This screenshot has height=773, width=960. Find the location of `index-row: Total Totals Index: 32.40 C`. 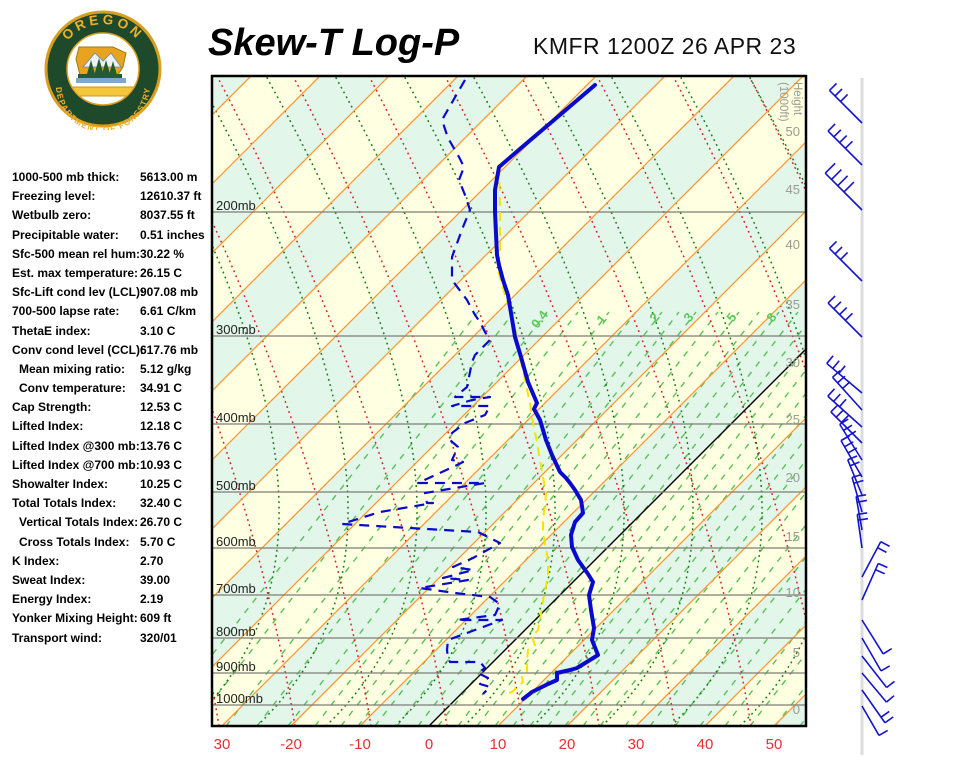

index-row: Total Totals Index: 32.40 C is located at coordinates (112, 503).